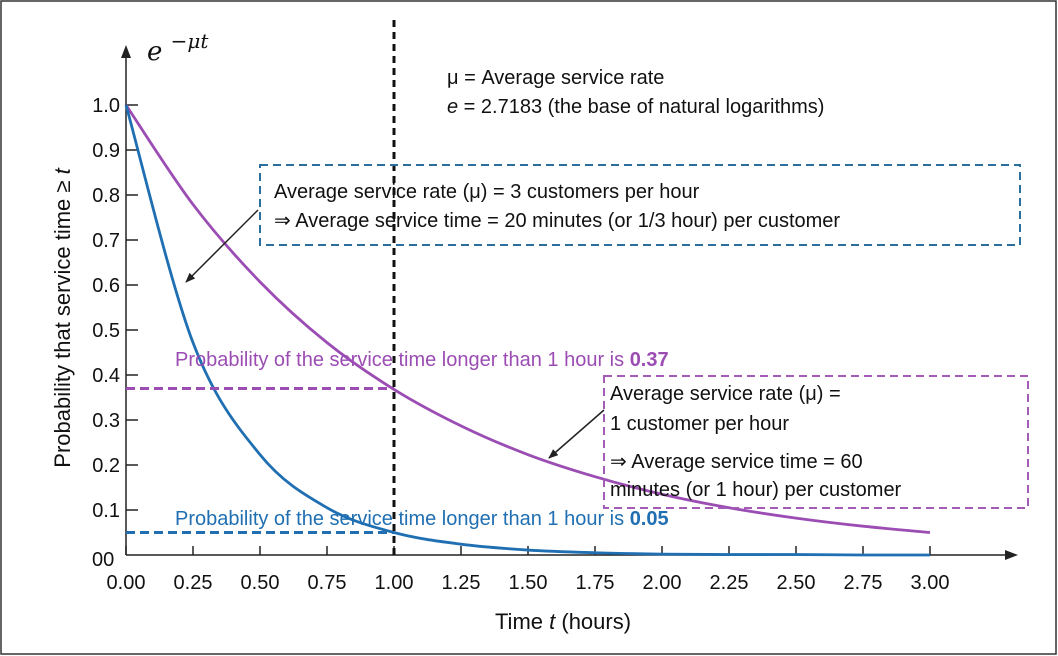 This screenshot has height=656, width=1058. Describe the element at coordinates (62, 320) in the screenshot. I see `y-axis-label-text: Probability that service time ≥` at that location.